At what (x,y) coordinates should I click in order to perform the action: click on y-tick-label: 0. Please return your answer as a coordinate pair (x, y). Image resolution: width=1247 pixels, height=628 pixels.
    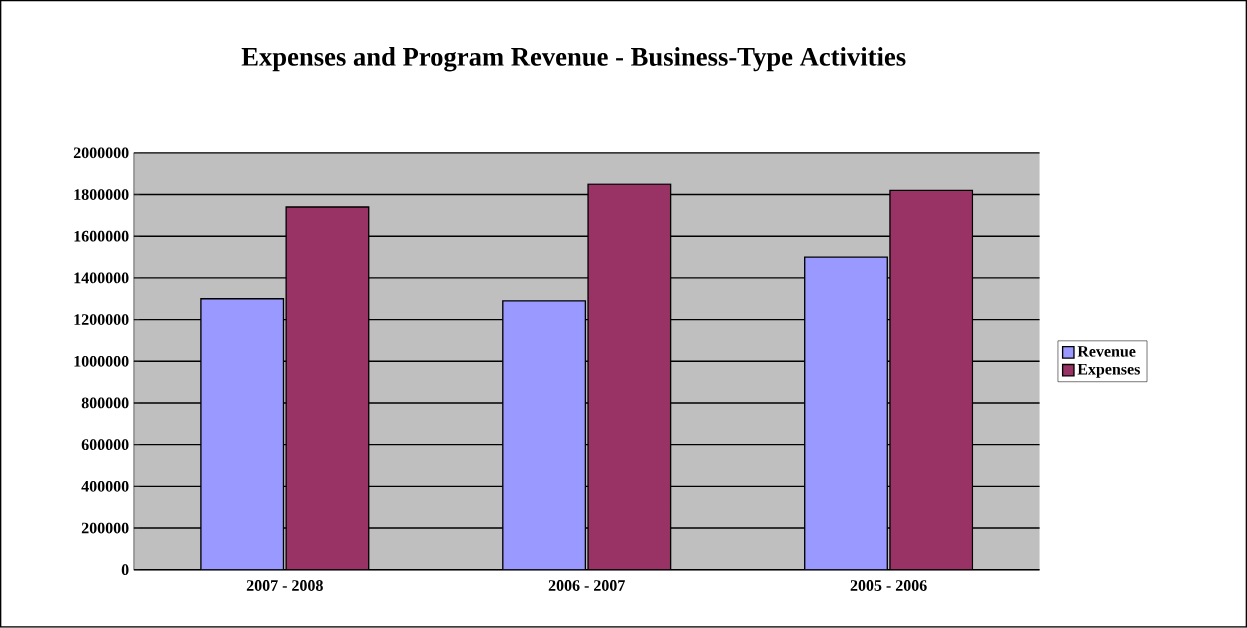
    Looking at the image, I should click on (125, 570).